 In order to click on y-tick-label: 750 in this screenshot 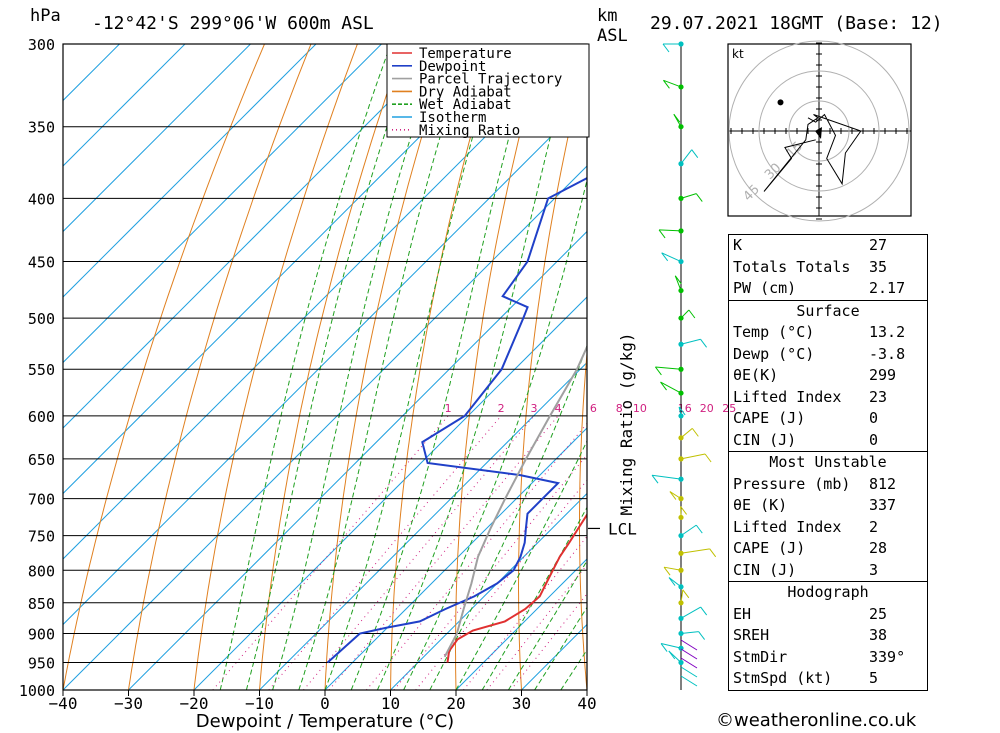, I will do `click(41, 537)`.